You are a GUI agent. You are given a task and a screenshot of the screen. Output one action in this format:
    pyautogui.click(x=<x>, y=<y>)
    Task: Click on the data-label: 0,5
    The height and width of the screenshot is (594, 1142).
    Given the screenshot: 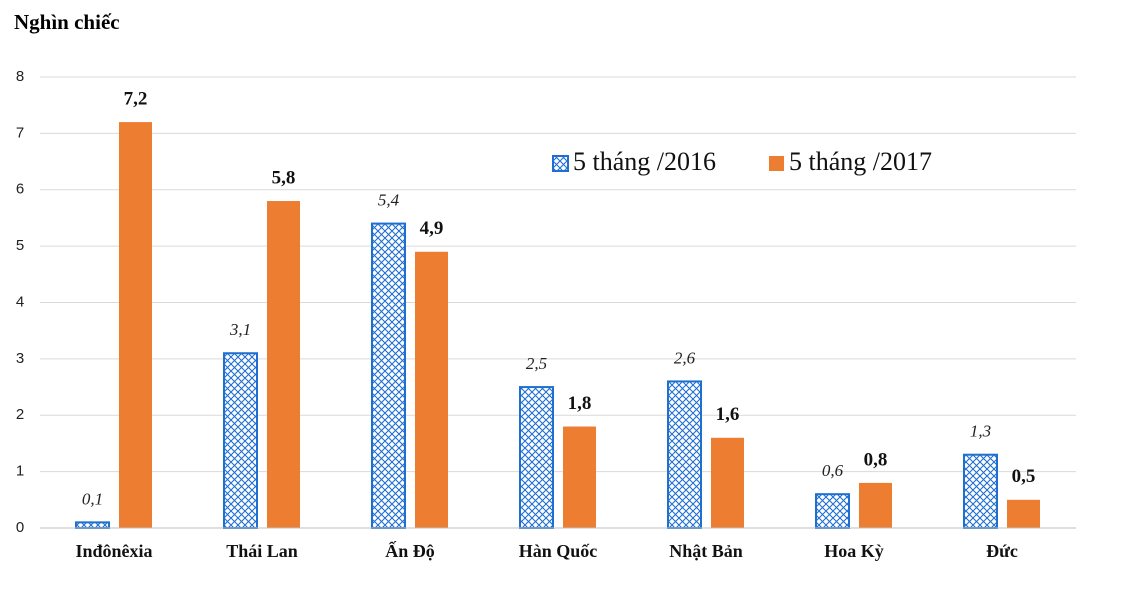 What is the action you would take?
    pyautogui.click(x=1024, y=476)
    